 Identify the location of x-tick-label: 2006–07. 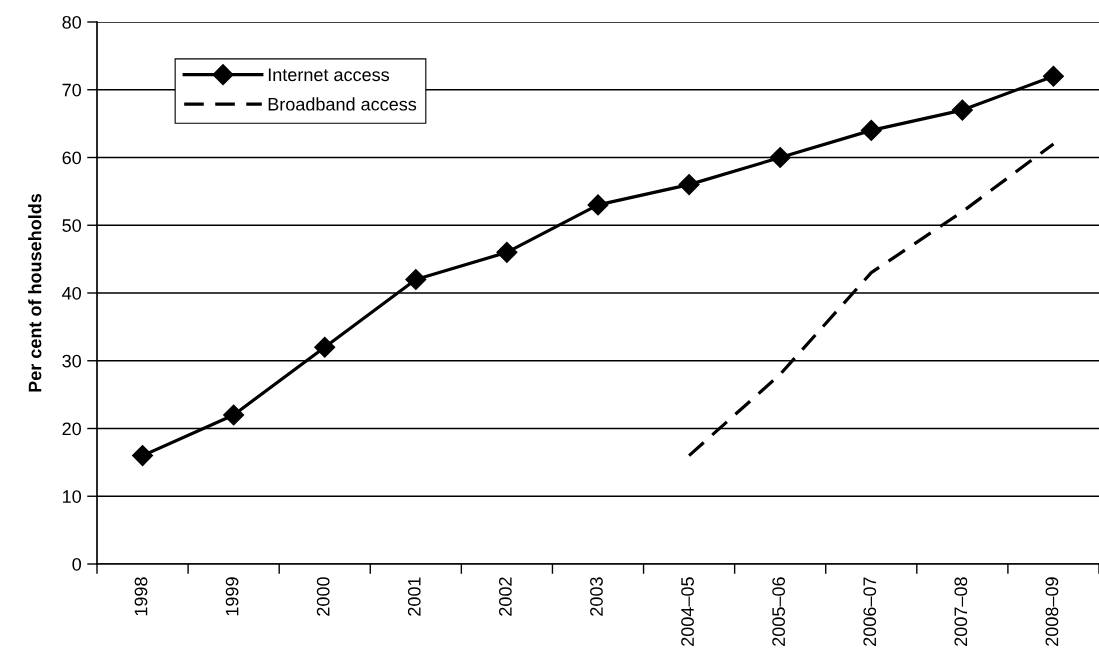
(870, 611).